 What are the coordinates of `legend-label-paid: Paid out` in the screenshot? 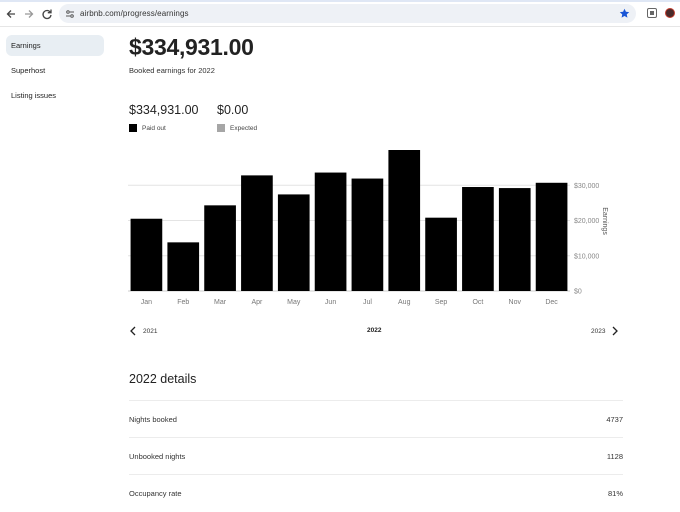 It's located at (154, 128).